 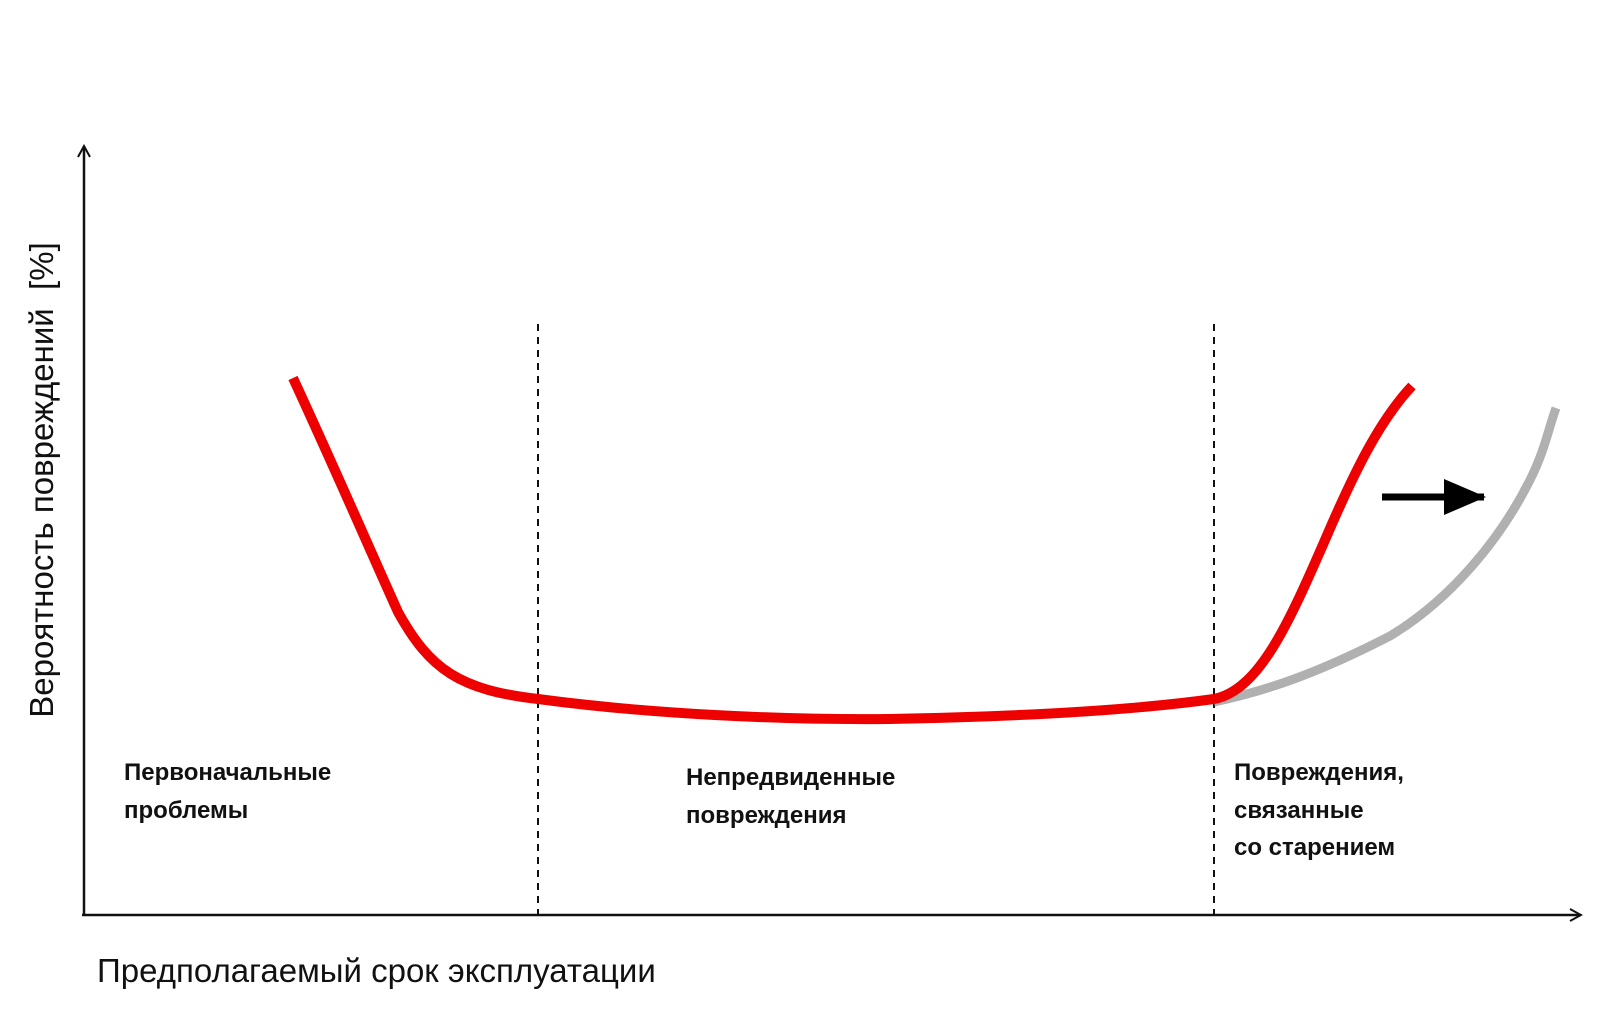 I want to click on region-label: Первоначальные, so click(x=227, y=772).